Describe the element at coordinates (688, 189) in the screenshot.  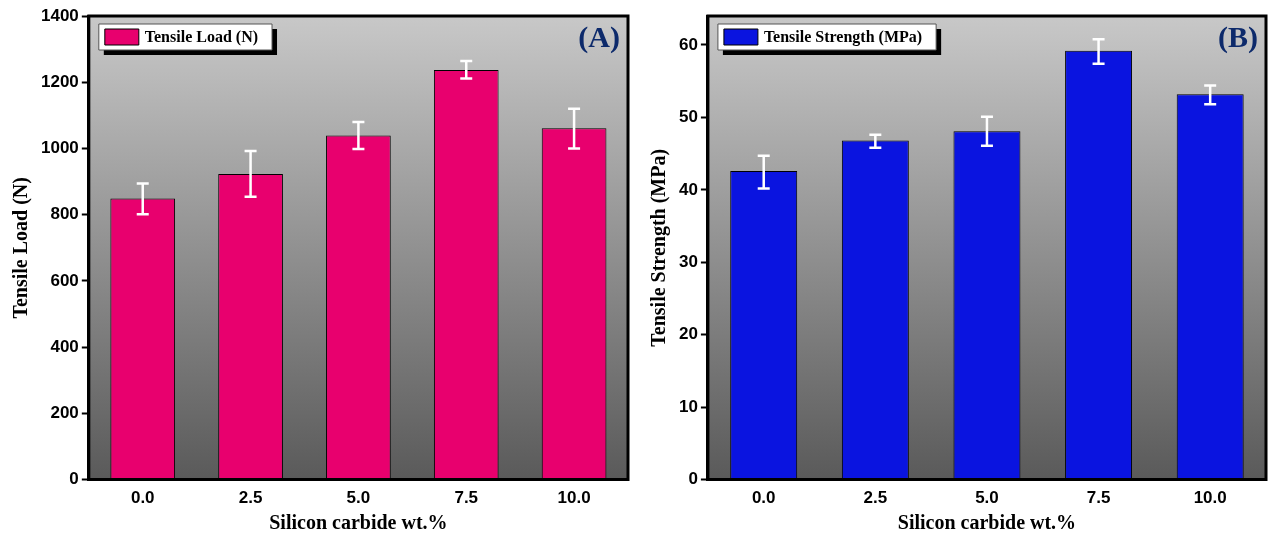
I see `y-tick-label: 40` at that location.